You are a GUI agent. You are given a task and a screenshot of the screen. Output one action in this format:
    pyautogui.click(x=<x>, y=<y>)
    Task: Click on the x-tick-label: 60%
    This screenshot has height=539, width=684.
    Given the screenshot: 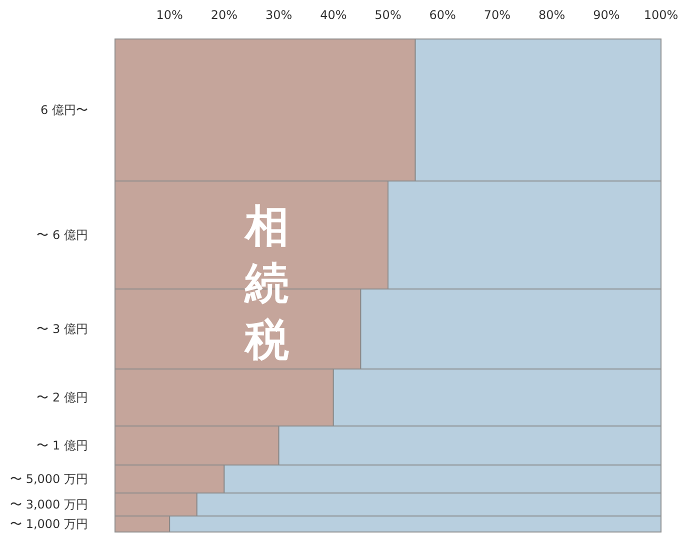 What is the action you would take?
    pyautogui.click(x=442, y=15)
    